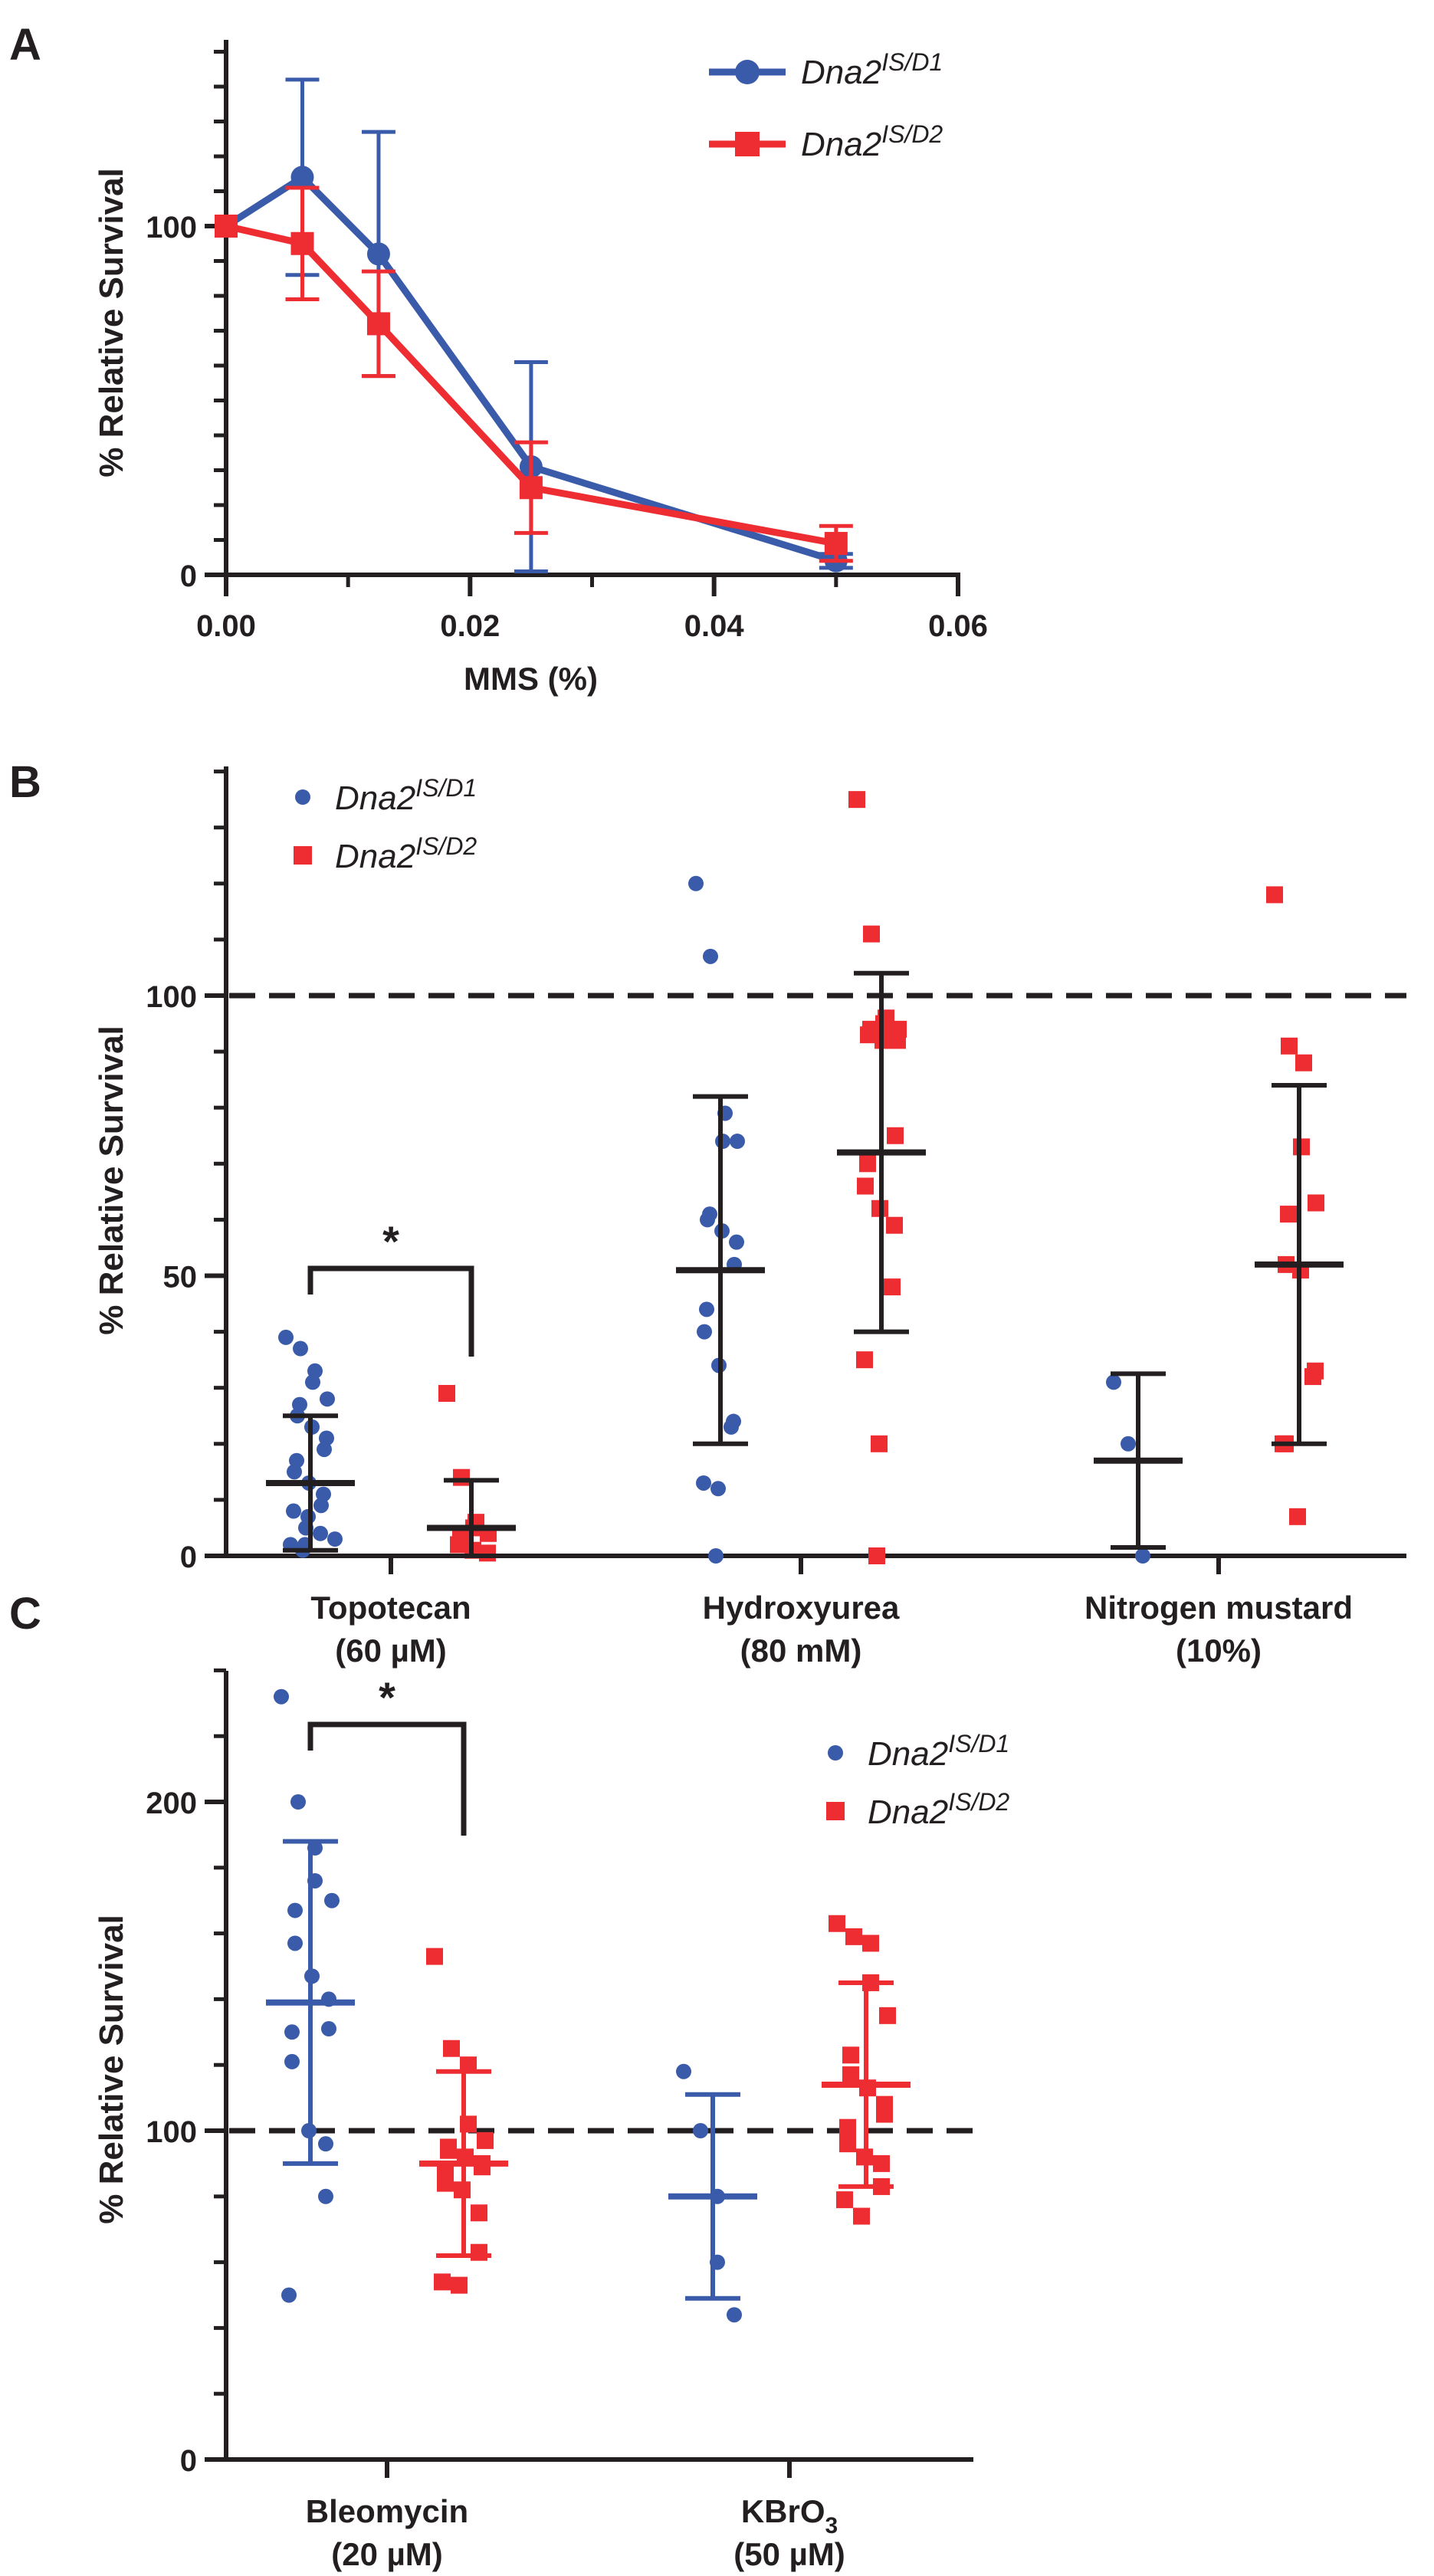 The image size is (1434, 2576). What do you see at coordinates (375, 856) in the screenshot?
I see `b-legend-name: Dna2` at bounding box center [375, 856].